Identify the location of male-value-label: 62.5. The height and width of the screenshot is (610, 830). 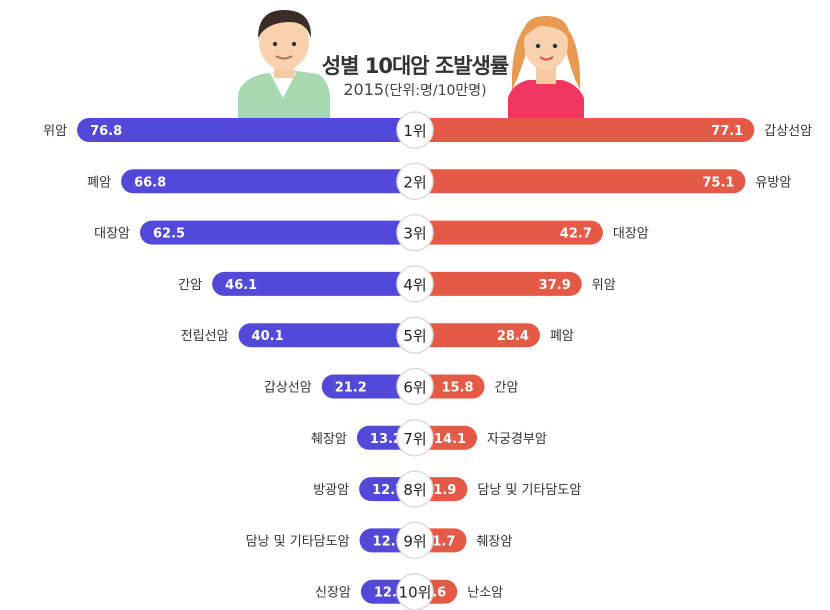
(169, 234).